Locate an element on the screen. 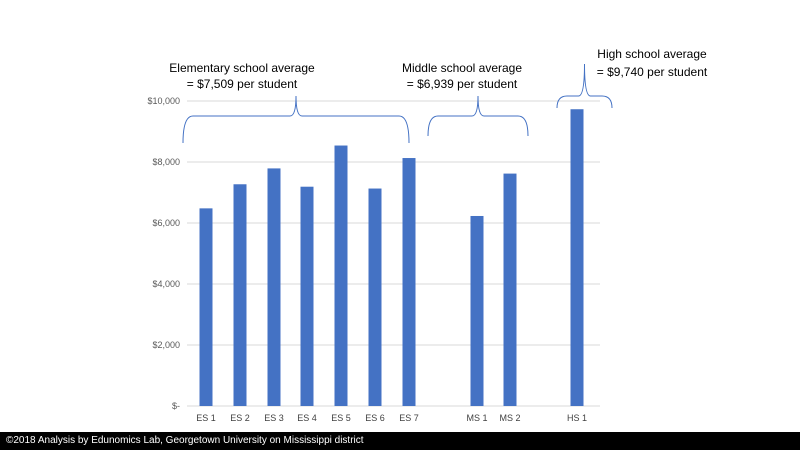  category-label: ES 1 is located at coordinates (206, 418).